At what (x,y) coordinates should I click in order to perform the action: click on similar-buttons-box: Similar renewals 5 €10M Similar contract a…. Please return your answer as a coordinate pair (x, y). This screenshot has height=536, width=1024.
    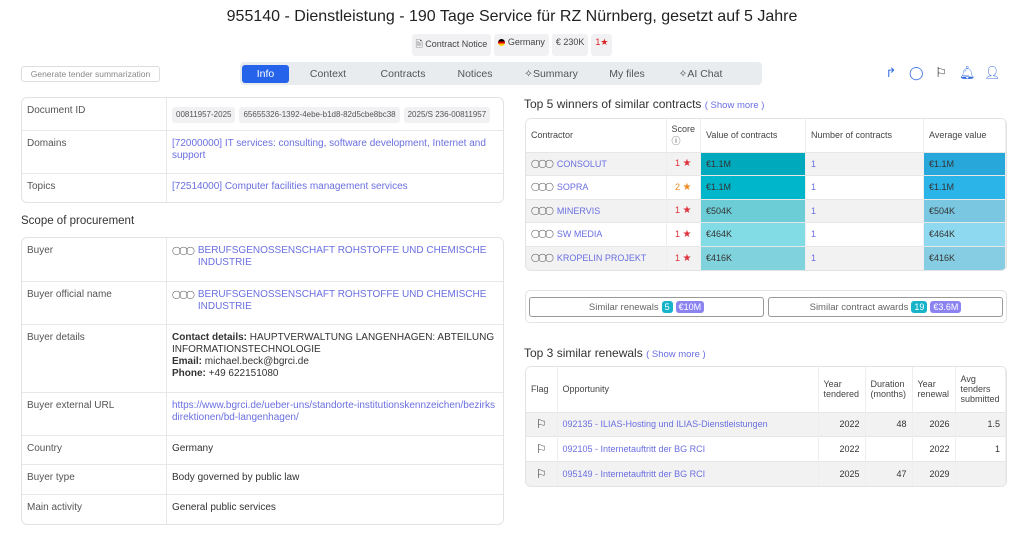
    Looking at the image, I should click on (766, 306).